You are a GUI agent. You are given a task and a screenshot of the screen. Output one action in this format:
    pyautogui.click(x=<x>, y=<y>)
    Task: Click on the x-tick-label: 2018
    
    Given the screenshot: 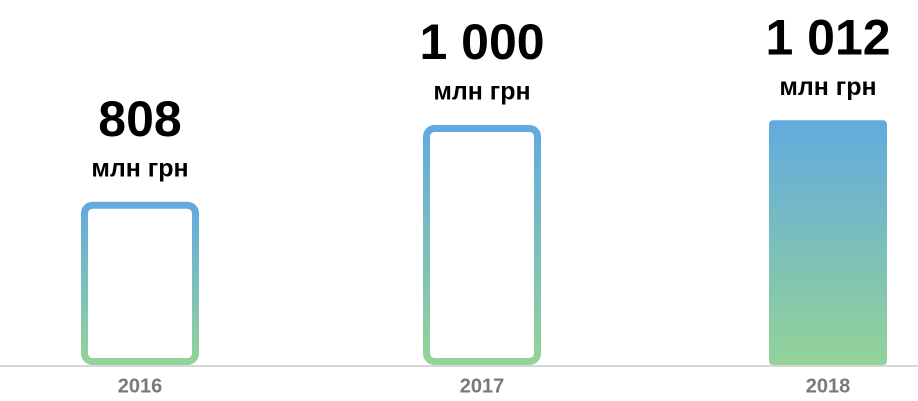 What is the action you would take?
    pyautogui.click(x=828, y=386)
    